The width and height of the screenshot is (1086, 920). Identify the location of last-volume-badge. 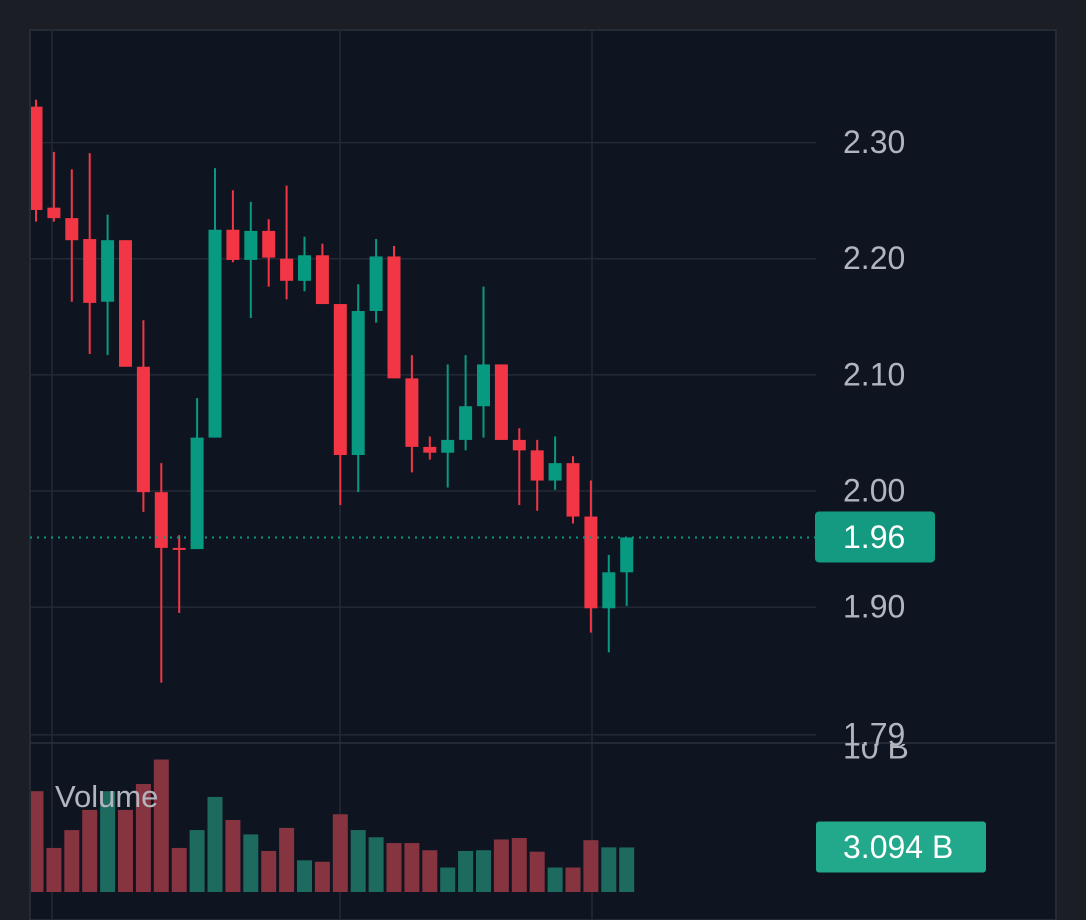
(901, 847).